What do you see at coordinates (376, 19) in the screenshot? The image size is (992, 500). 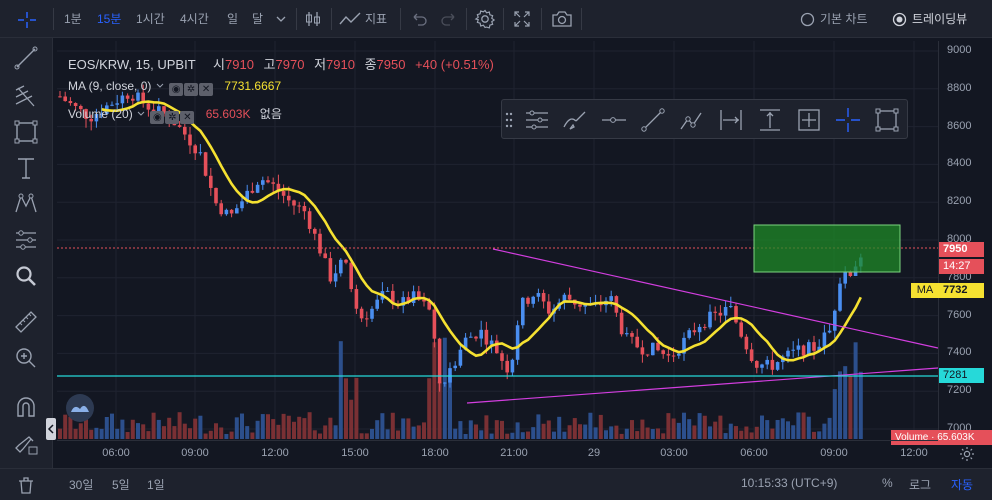 I see `indicators-button: 지표` at bounding box center [376, 19].